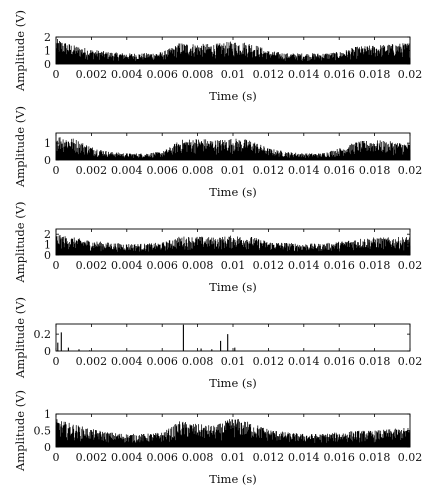 Image resolution: width=437 pixels, height=500 pixels. What do you see at coordinates (43, 431) in the screenshot?
I see `y-tick-label: 0.5` at bounding box center [43, 431].